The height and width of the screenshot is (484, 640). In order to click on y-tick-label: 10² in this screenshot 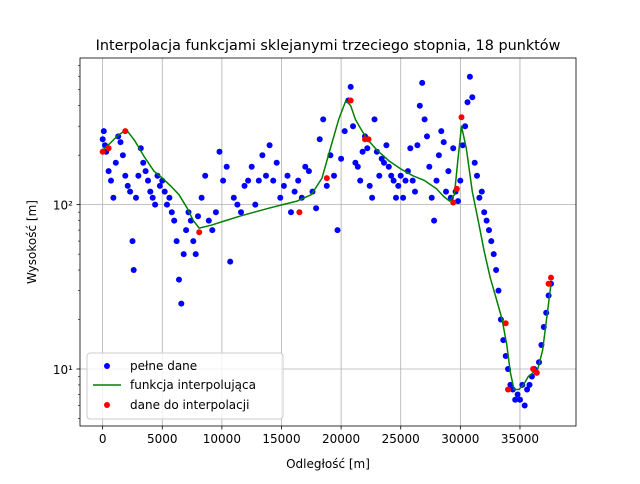, I will do `click(63, 206)`.